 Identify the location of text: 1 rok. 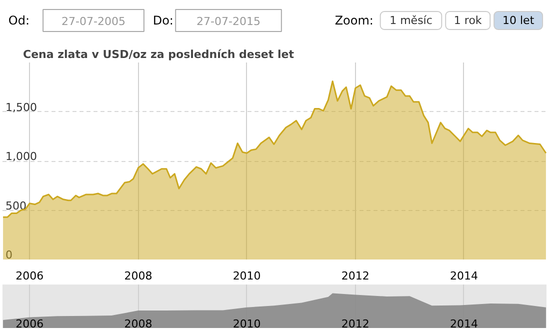
(468, 20).